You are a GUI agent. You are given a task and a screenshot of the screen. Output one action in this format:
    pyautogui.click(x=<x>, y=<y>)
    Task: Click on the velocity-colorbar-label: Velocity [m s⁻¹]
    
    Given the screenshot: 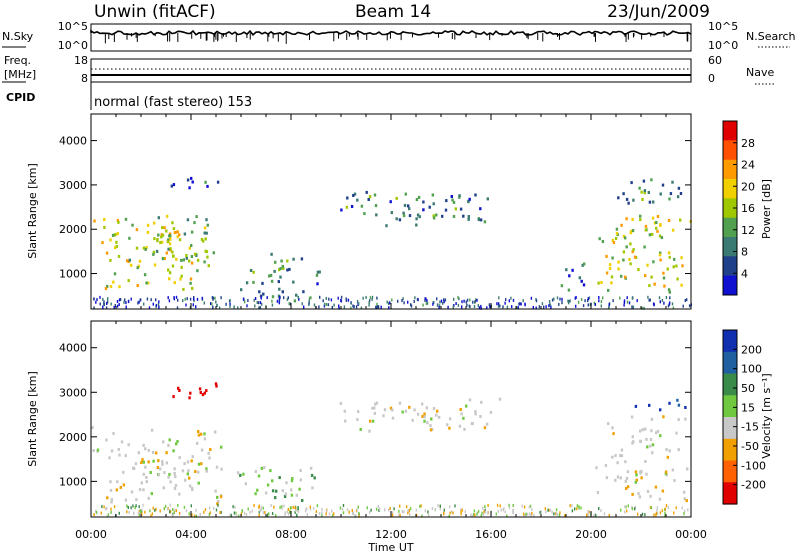 What is the action you would take?
    pyautogui.click(x=766, y=415)
    